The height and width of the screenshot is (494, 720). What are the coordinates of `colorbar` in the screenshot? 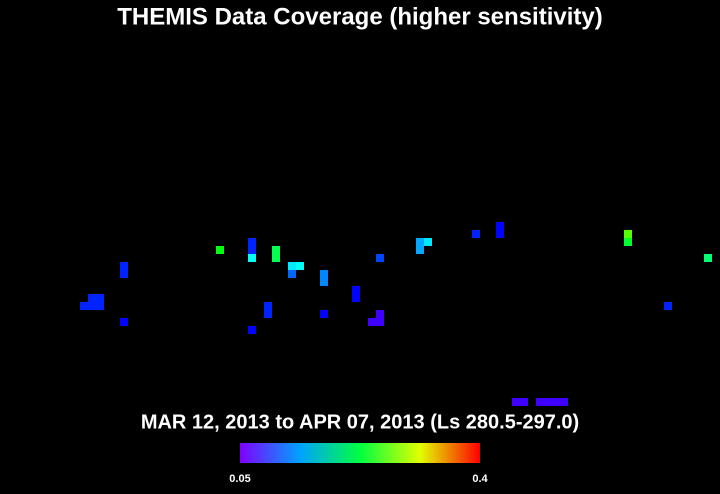 It's located at (360, 453).